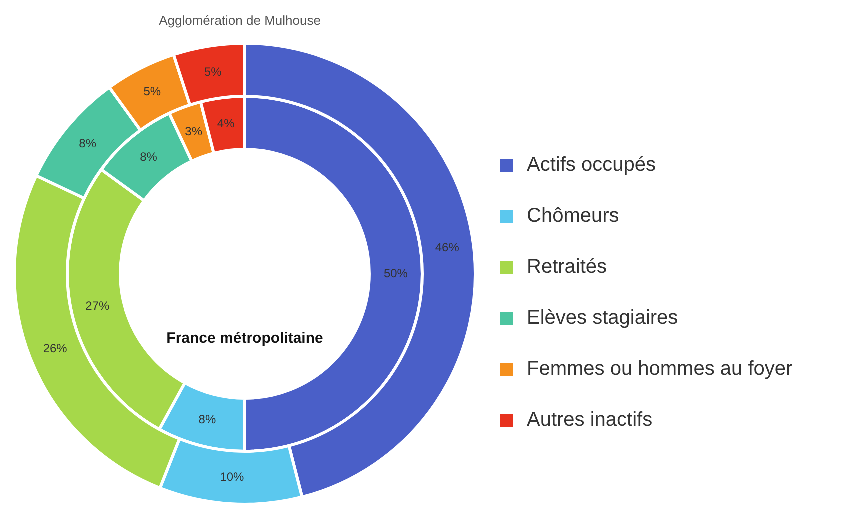 The width and height of the screenshot is (849, 510). What do you see at coordinates (447, 247) in the screenshot?
I see `data-label: 46%` at bounding box center [447, 247].